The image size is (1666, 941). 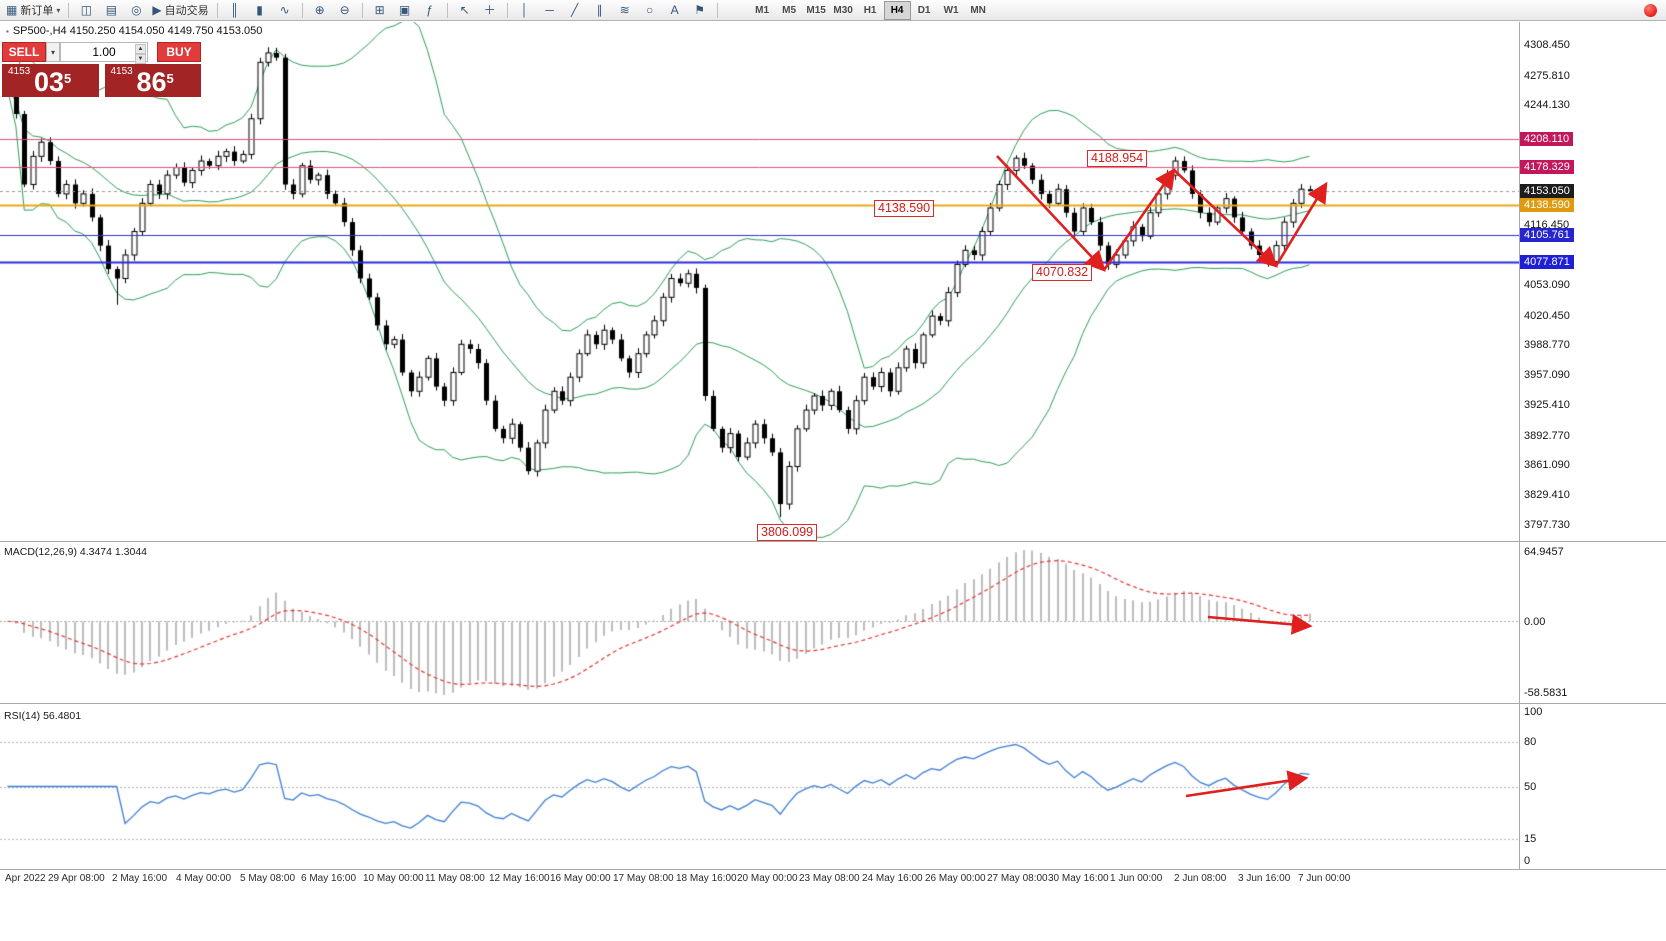 I want to click on toolbar-vertical-line-button: │, so click(x=525, y=10).